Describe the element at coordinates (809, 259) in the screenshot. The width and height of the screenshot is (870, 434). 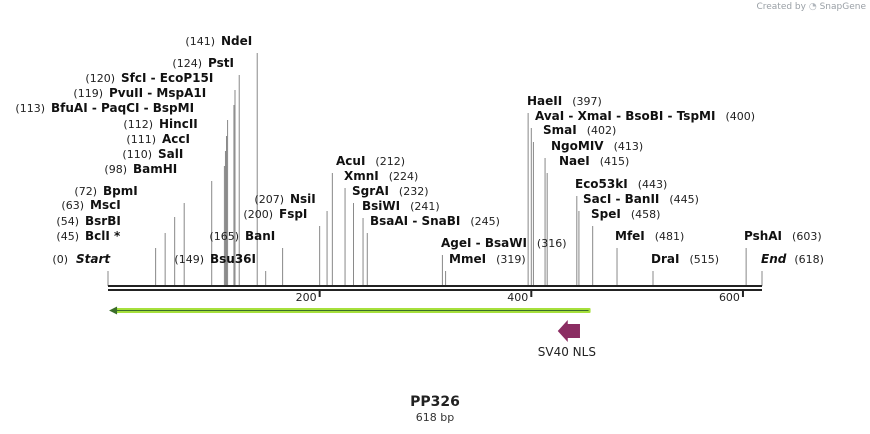
I see `site-position: (618)` at that location.